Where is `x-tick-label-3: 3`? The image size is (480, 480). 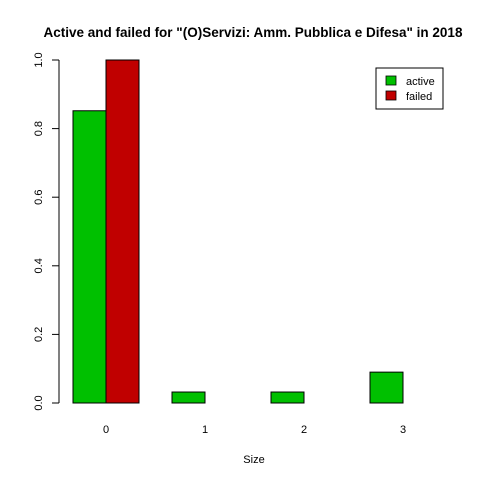 x-tick-label-3: 3 is located at coordinates (403, 430).